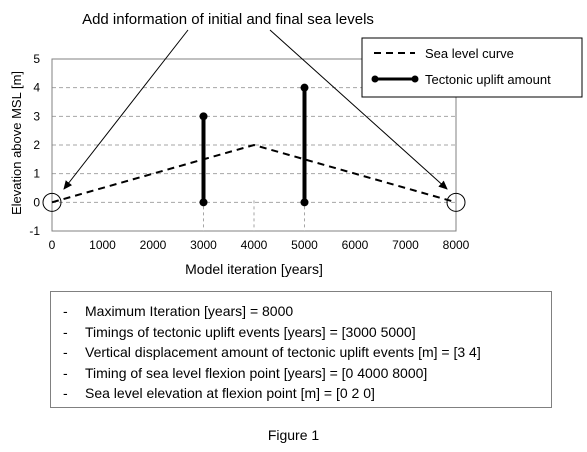  What do you see at coordinates (254, 269) in the screenshot?
I see `x-axis-label: Model iteration [years]` at bounding box center [254, 269].